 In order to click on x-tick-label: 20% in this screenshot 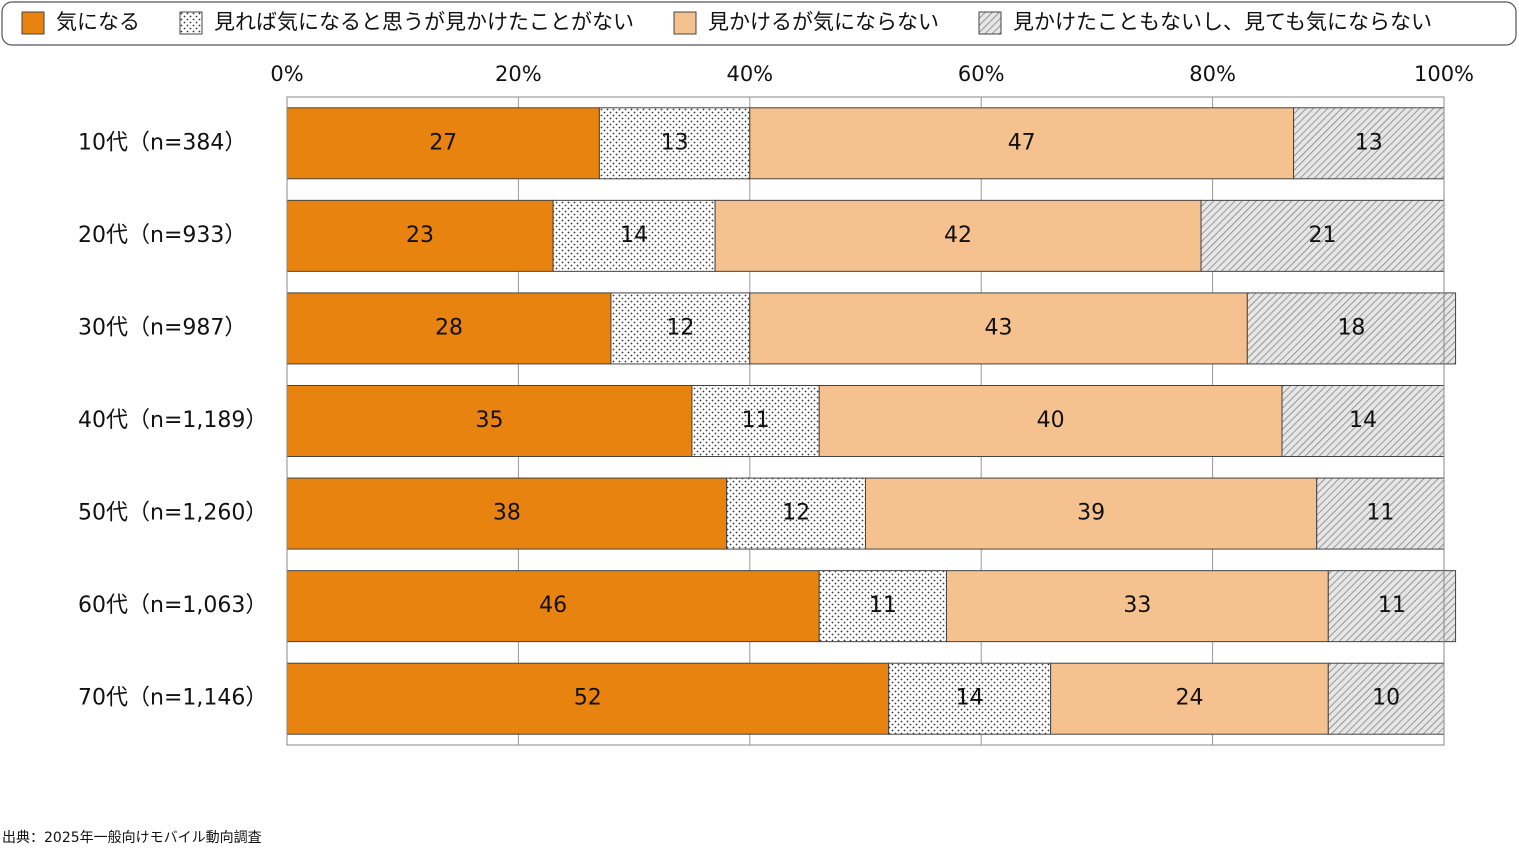, I will do `click(518, 74)`.